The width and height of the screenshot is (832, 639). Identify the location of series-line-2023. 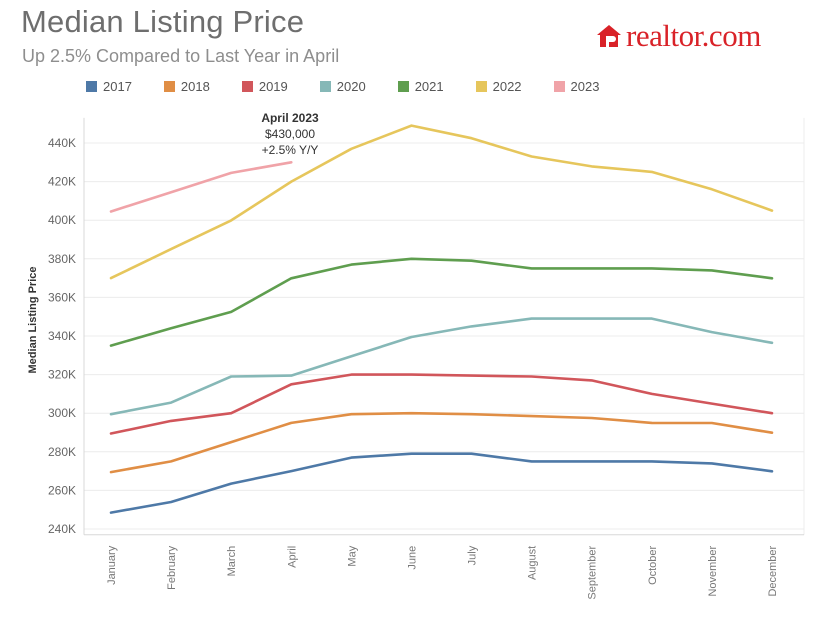
(201, 187).